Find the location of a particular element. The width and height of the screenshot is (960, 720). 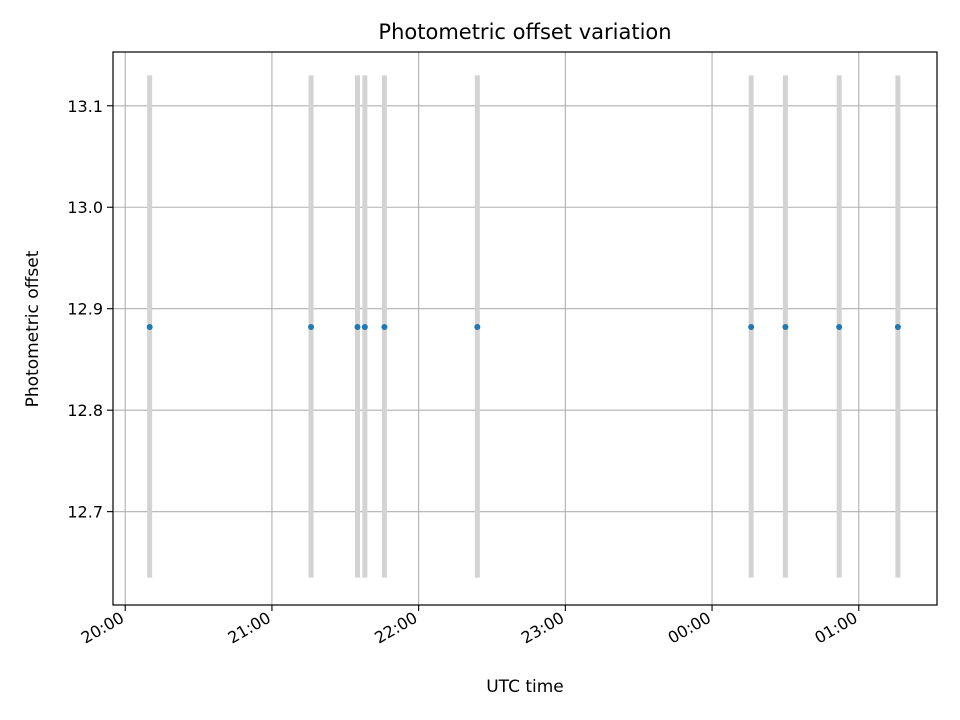

y-tick-label: 12.8 is located at coordinates (85, 410).